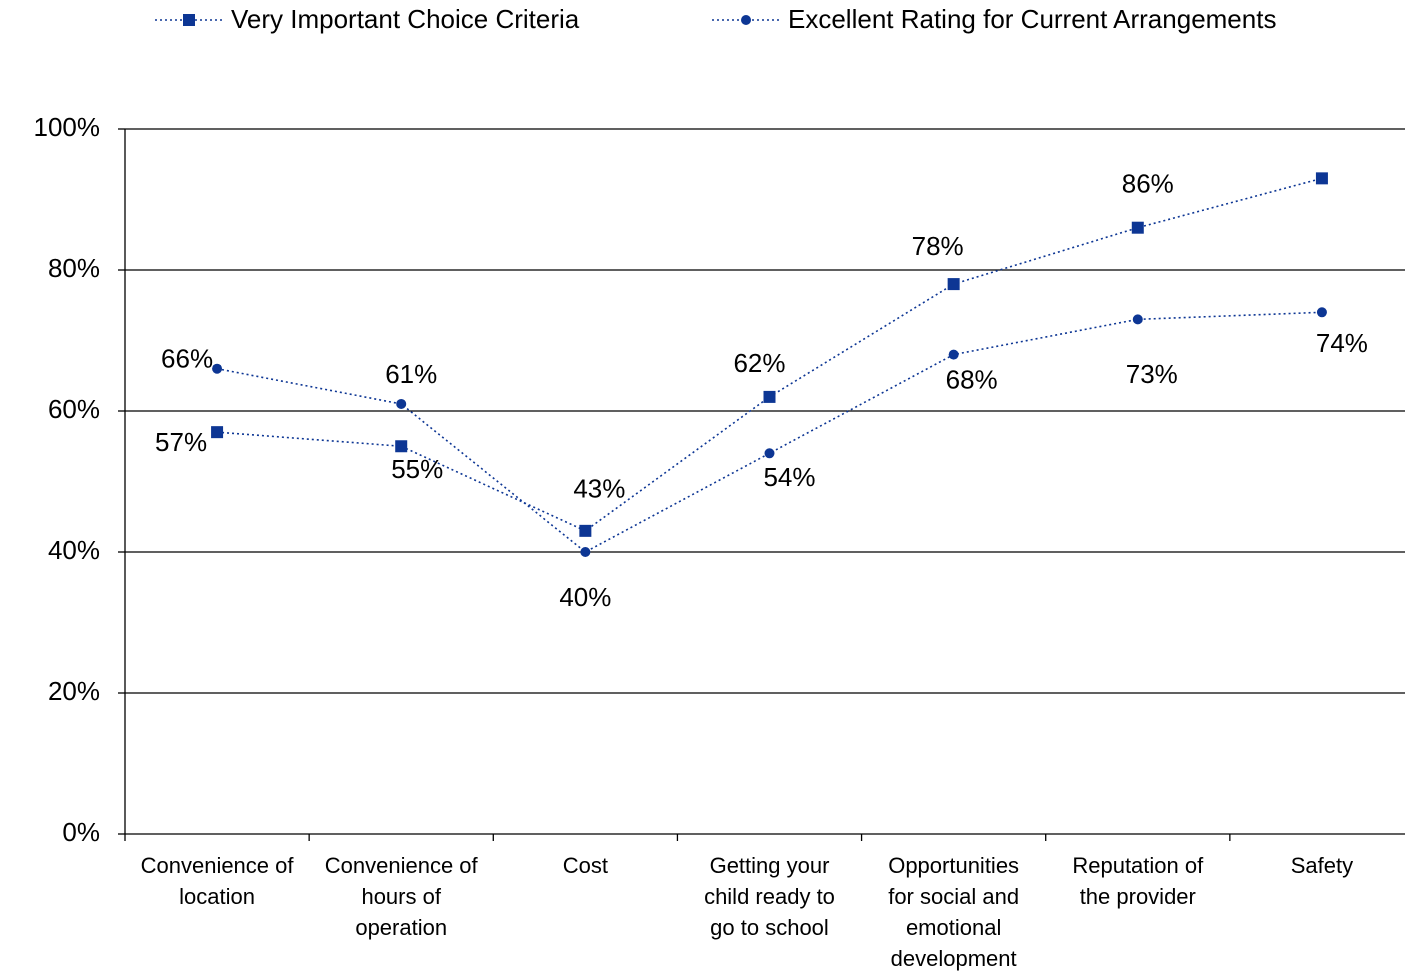 The height and width of the screenshot is (978, 1405). What do you see at coordinates (585, 597) in the screenshot?
I see `data-label: 40%` at bounding box center [585, 597].